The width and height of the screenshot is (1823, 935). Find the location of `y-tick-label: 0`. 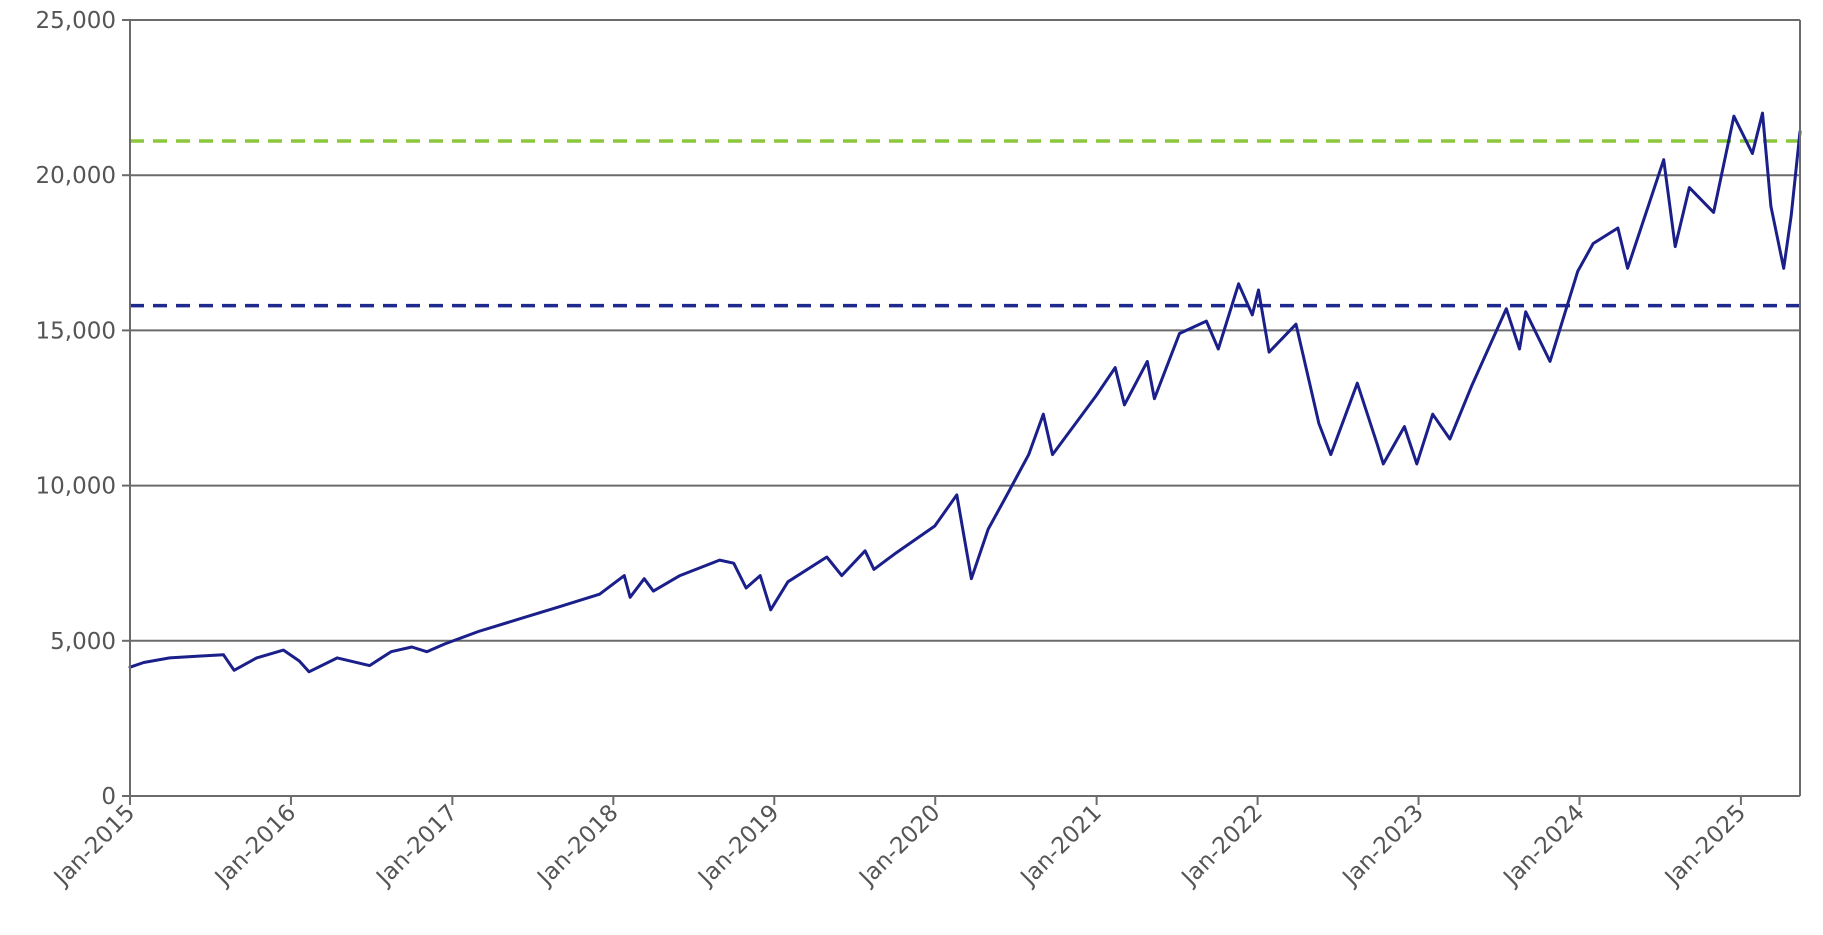

y-tick-label: 0 is located at coordinates (108, 797).